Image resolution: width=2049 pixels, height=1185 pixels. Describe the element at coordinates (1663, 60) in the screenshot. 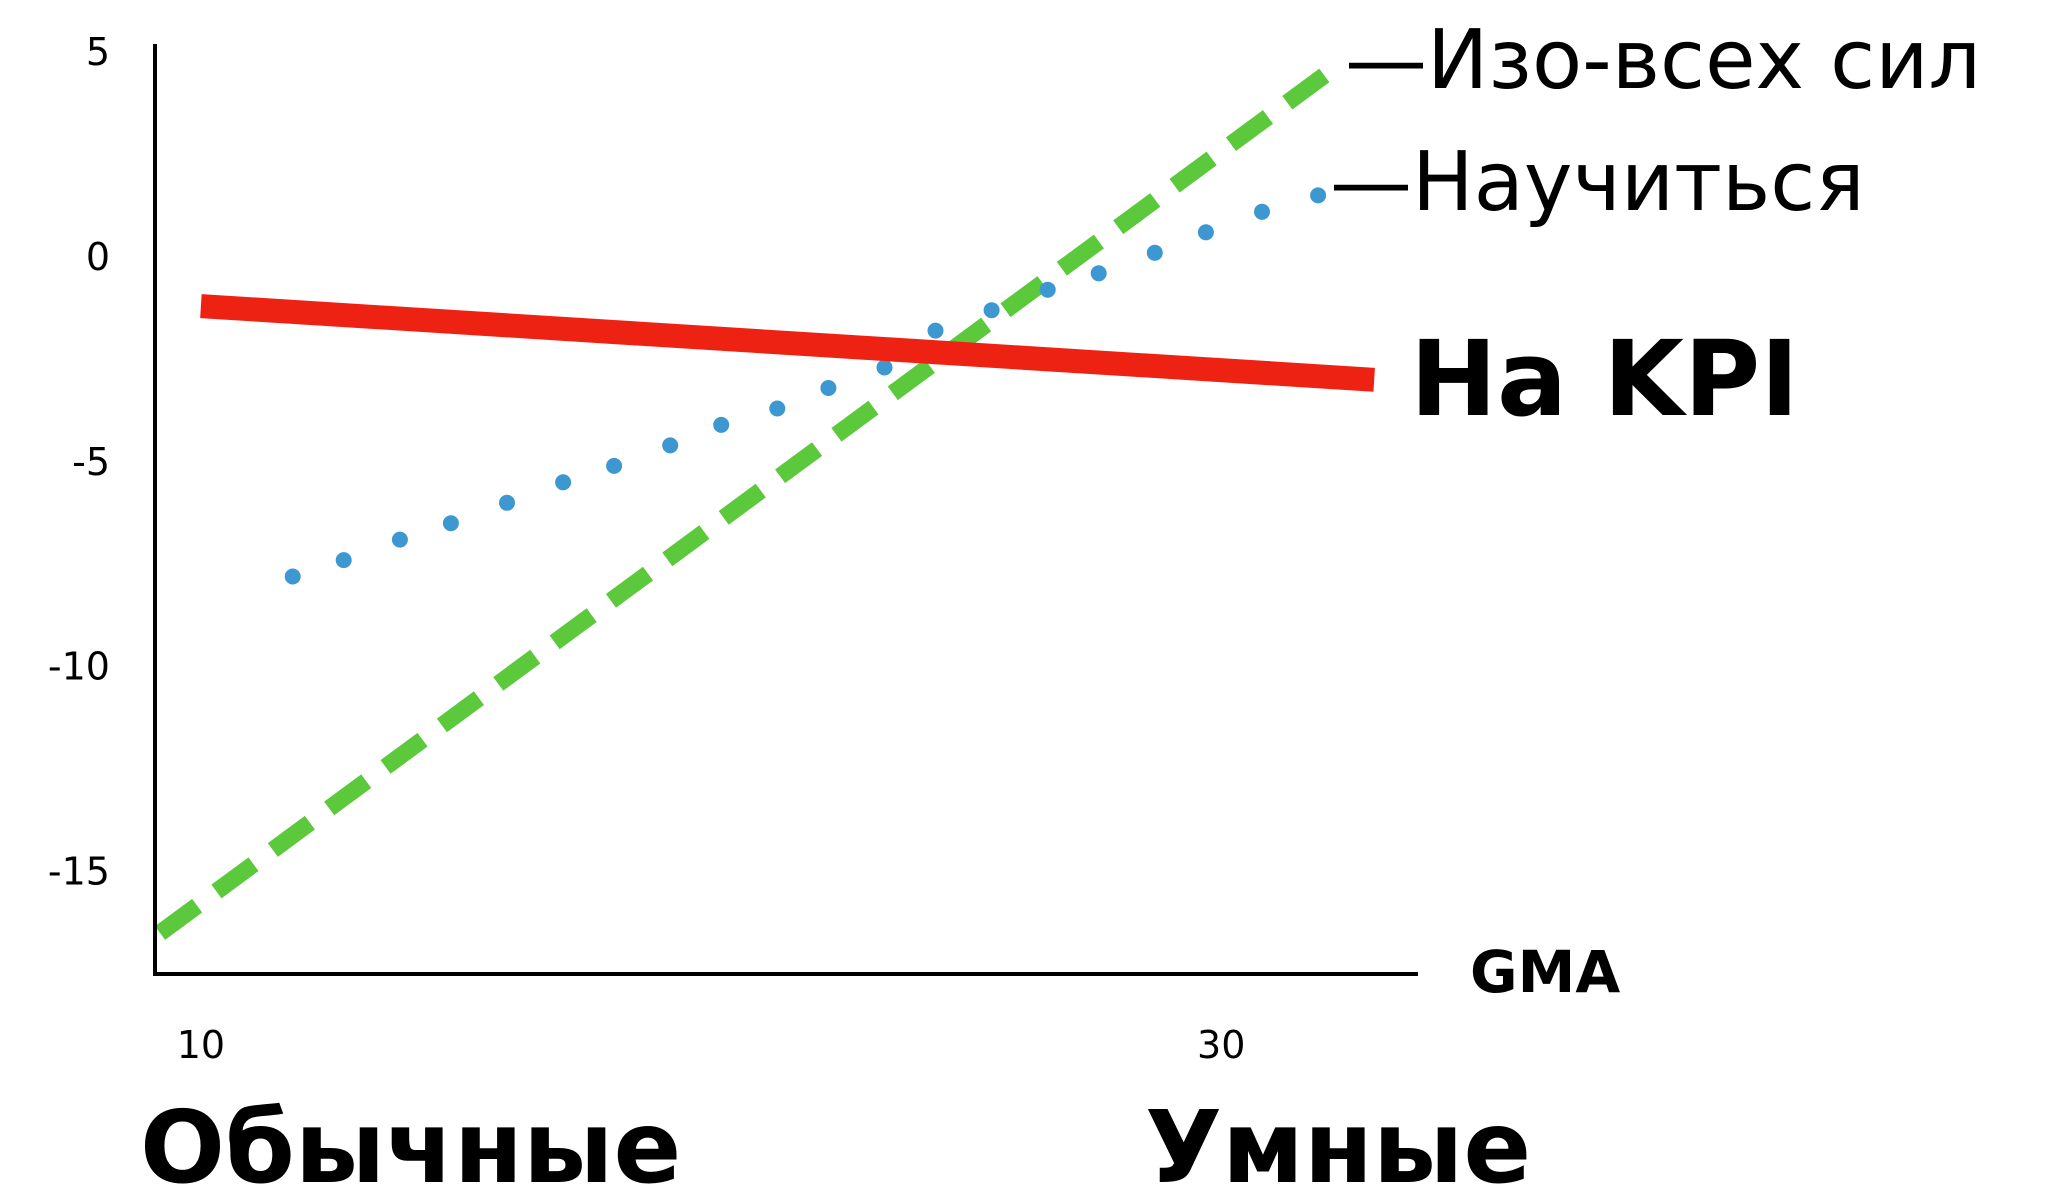

I see `series-label-series-1: —Изо-всех сил` at that location.